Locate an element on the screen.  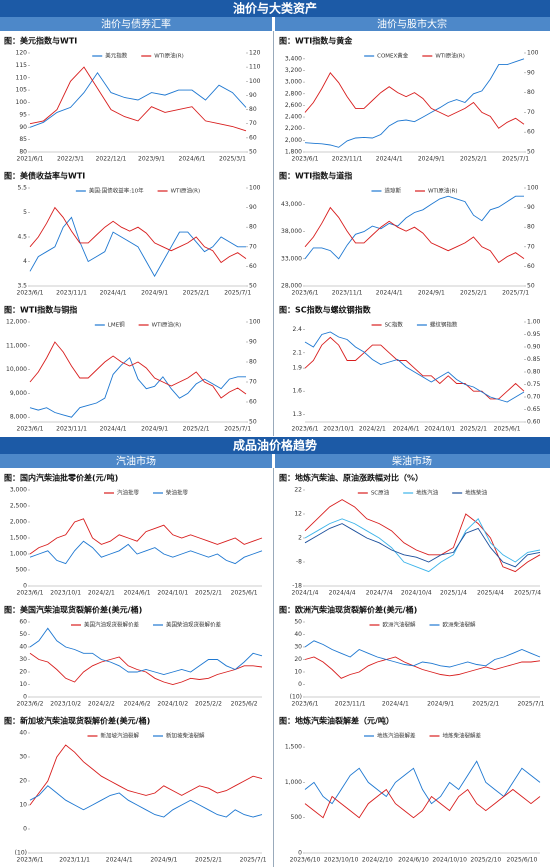
y-tick-label: -8 is located at coordinates (299, 562).